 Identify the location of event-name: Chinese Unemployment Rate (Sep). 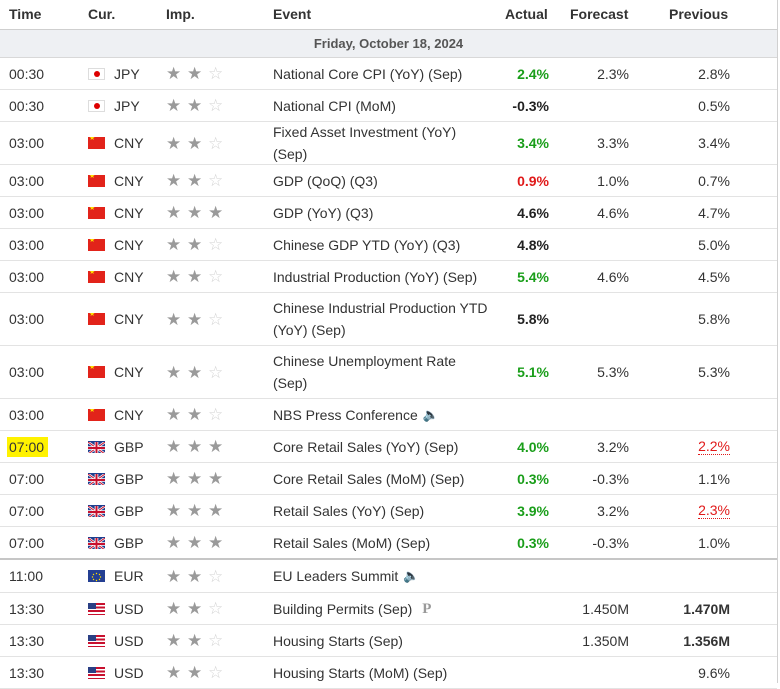
(364, 372).